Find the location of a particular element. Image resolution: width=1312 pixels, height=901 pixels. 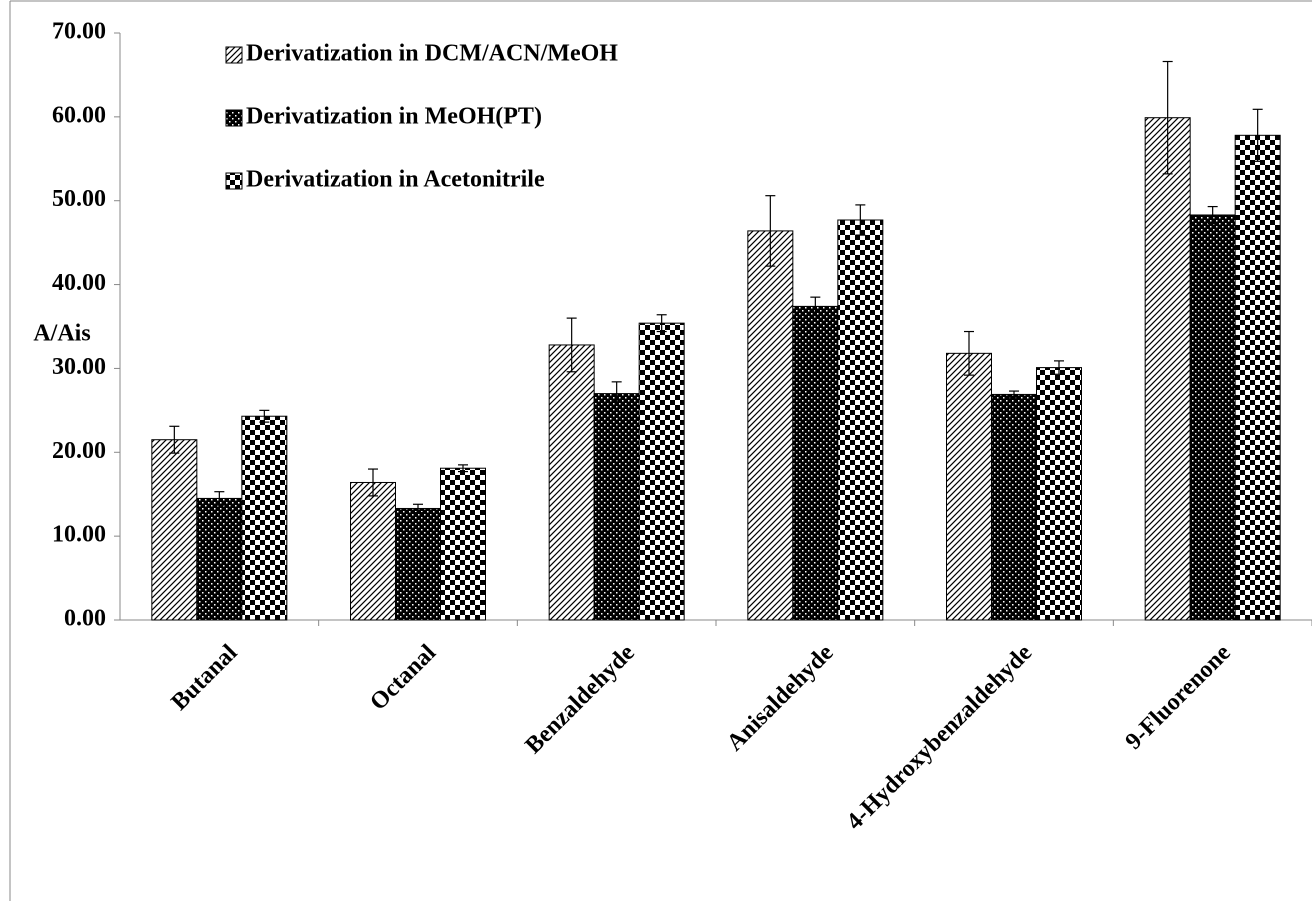

y-axis-label: A/Ais is located at coordinates (61, 334).